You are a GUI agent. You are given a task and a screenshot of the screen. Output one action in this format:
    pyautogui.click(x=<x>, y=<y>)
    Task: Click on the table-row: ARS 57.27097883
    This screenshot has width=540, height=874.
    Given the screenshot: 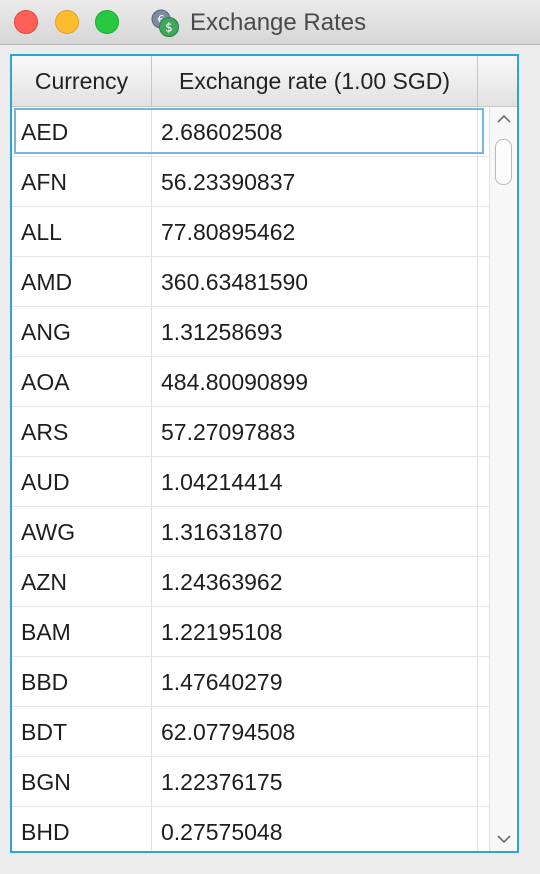 What is the action you would take?
    pyautogui.click(x=250, y=432)
    